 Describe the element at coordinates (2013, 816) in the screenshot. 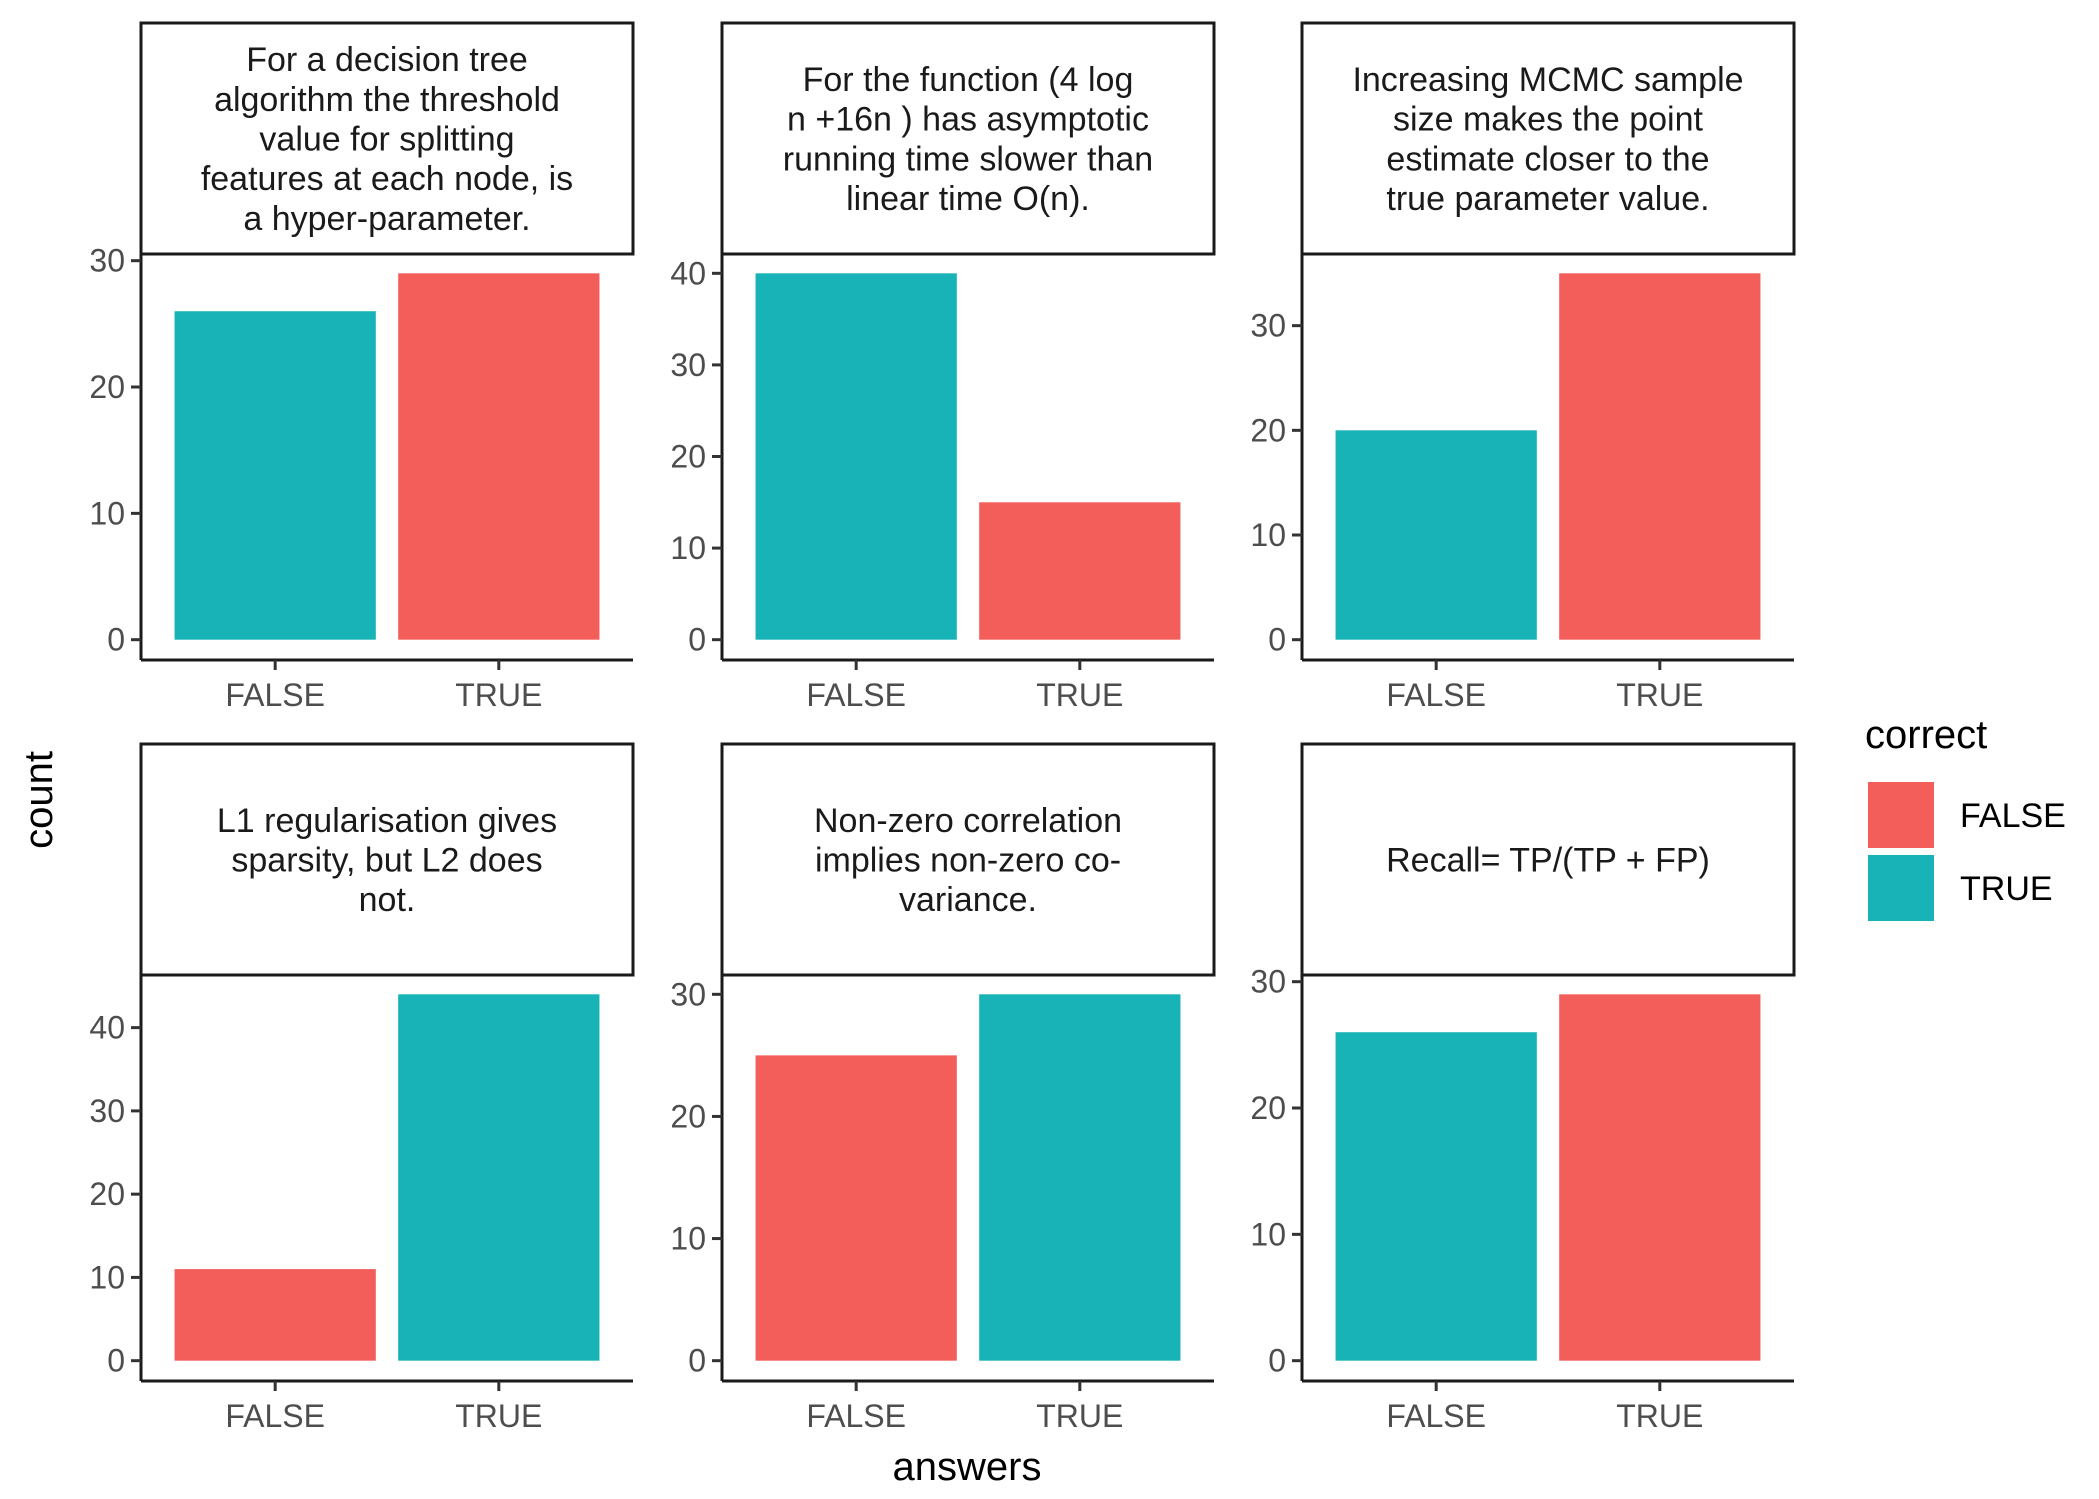

I see `legend-label-false: FALSE` at that location.